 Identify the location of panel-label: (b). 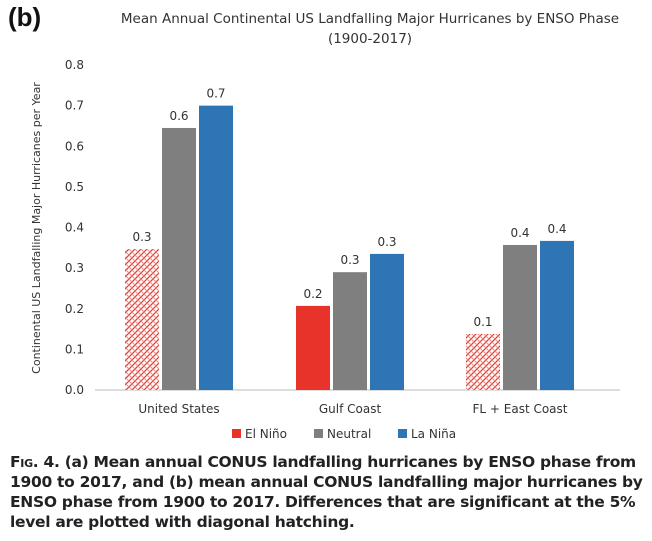
(25, 17).